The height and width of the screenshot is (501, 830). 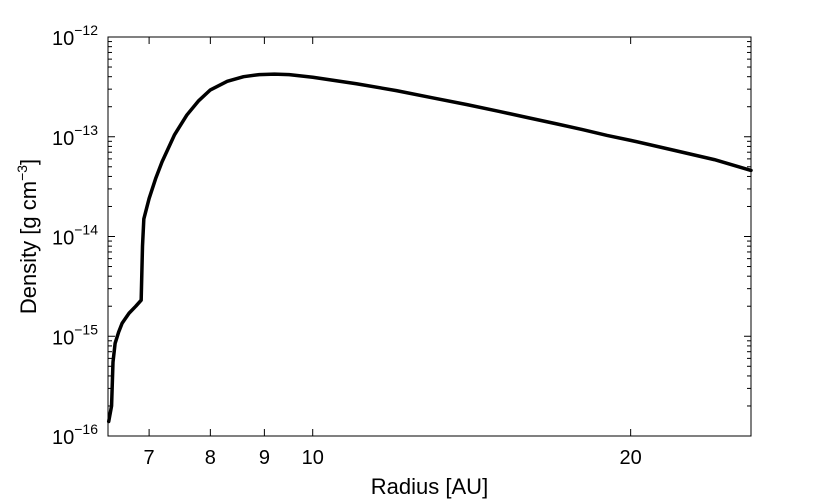 What do you see at coordinates (75, 36) in the screenshot?
I see `y-tick-label: 10−12` at bounding box center [75, 36].